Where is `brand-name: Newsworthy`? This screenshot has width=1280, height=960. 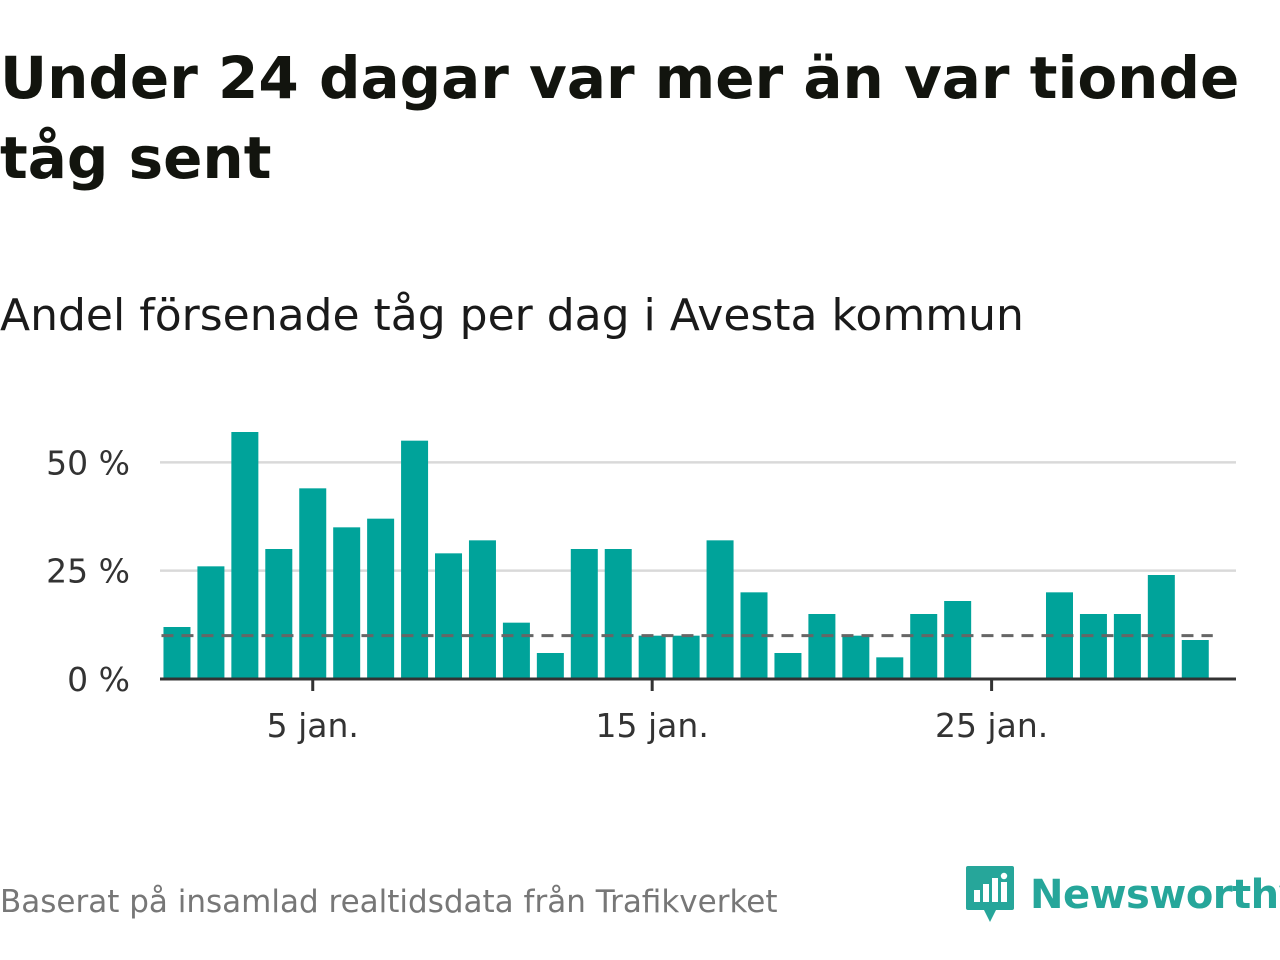 brand-name: Newsworthy is located at coordinates (1155, 895).